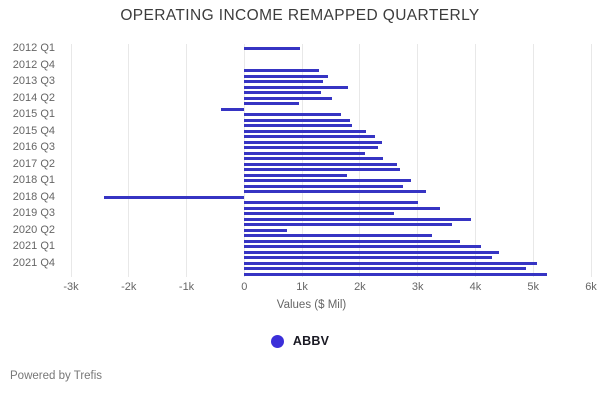  What do you see at coordinates (56, 376) in the screenshot?
I see `powered-by-trefis-link: Powered by Trefis` at bounding box center [56, 376].